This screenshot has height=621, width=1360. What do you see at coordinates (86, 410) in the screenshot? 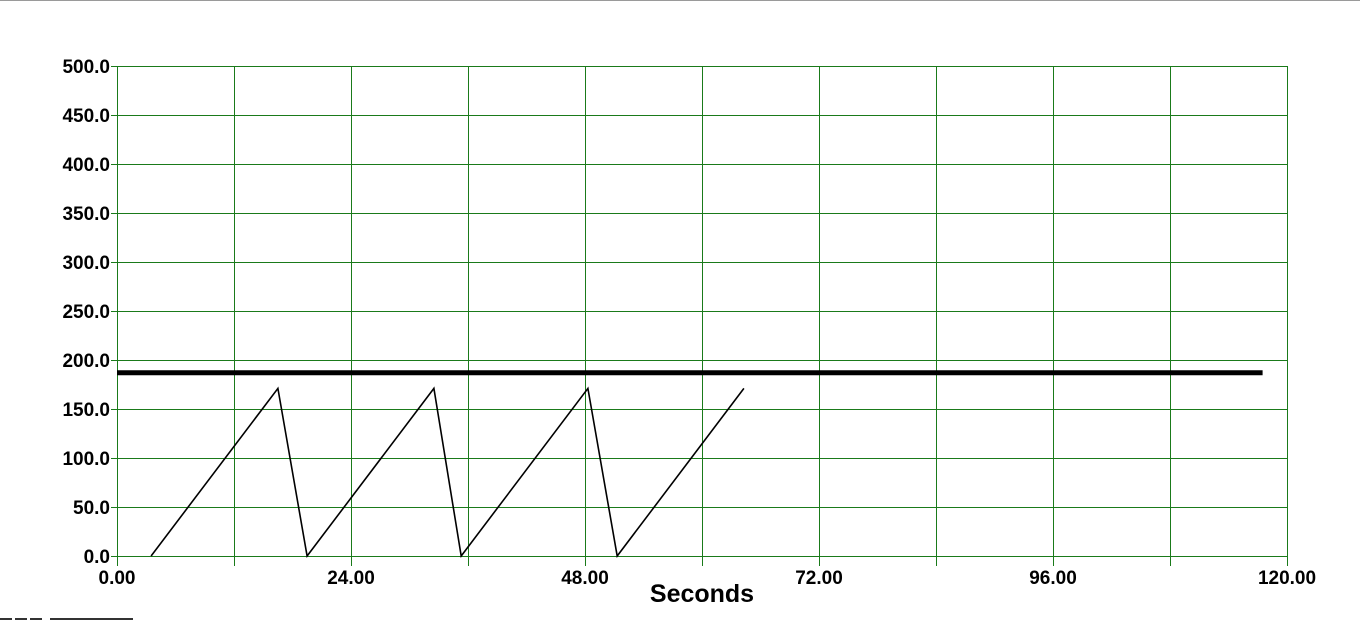
I see `y-tick-label: 150.0` at bounding box center [86, 410].